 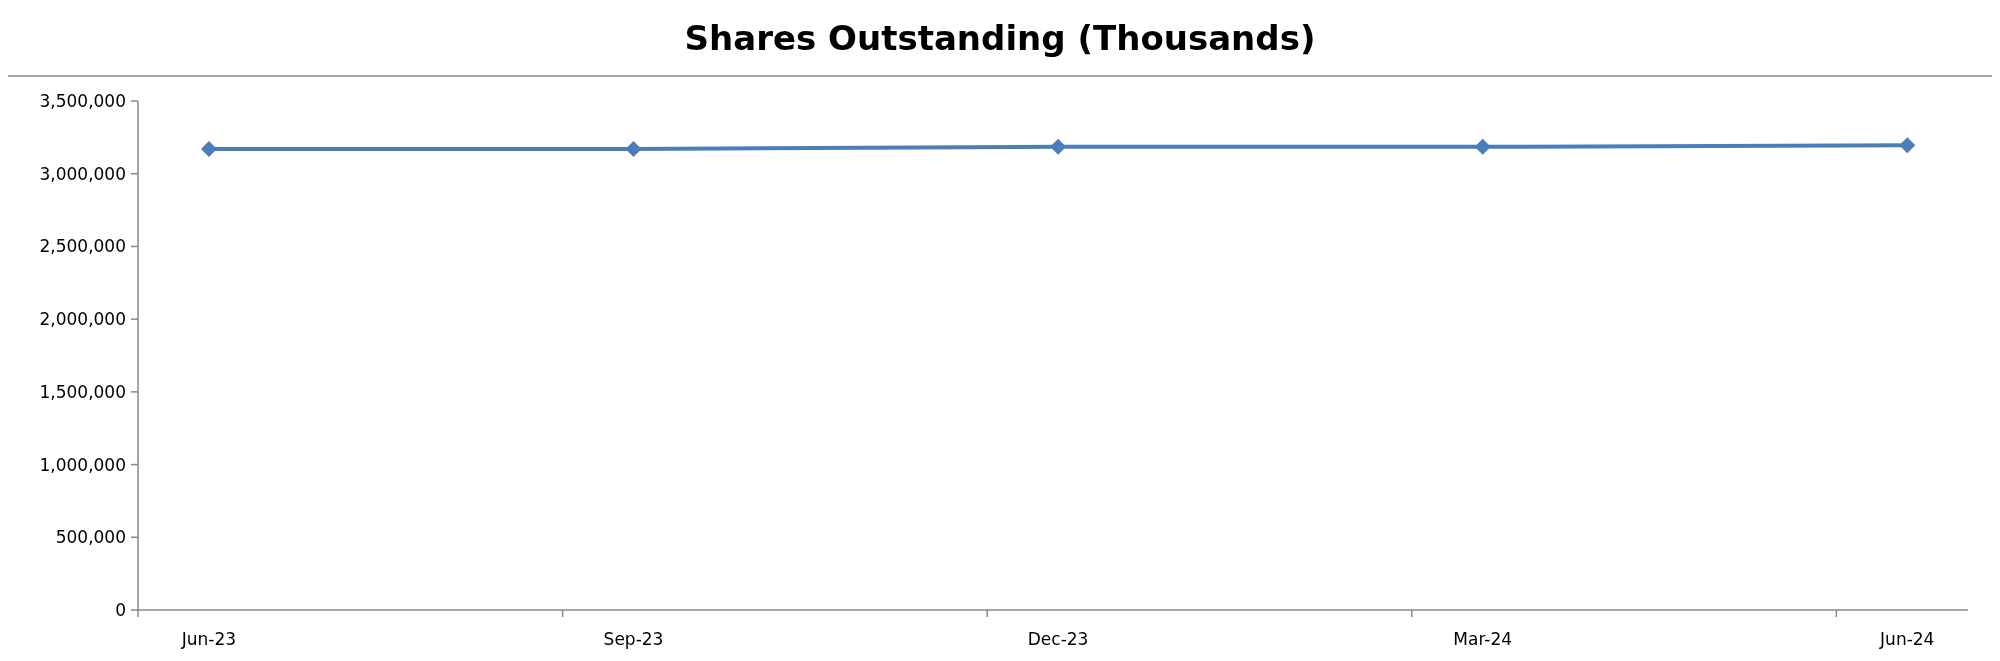 I want to click on y-tick-label: 500,000, so click(x=90, y=537).